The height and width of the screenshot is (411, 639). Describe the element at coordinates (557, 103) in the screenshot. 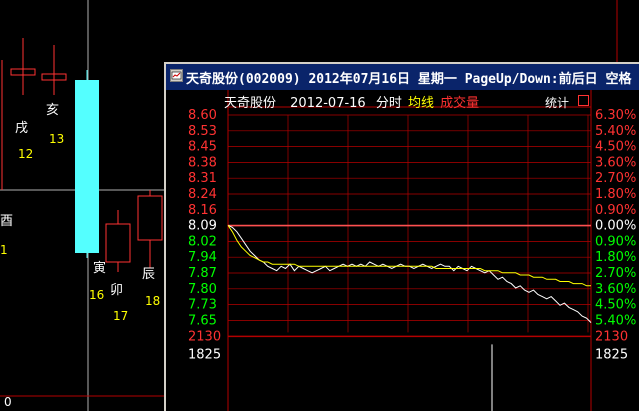

I see `stats-label: 统计` at that location.